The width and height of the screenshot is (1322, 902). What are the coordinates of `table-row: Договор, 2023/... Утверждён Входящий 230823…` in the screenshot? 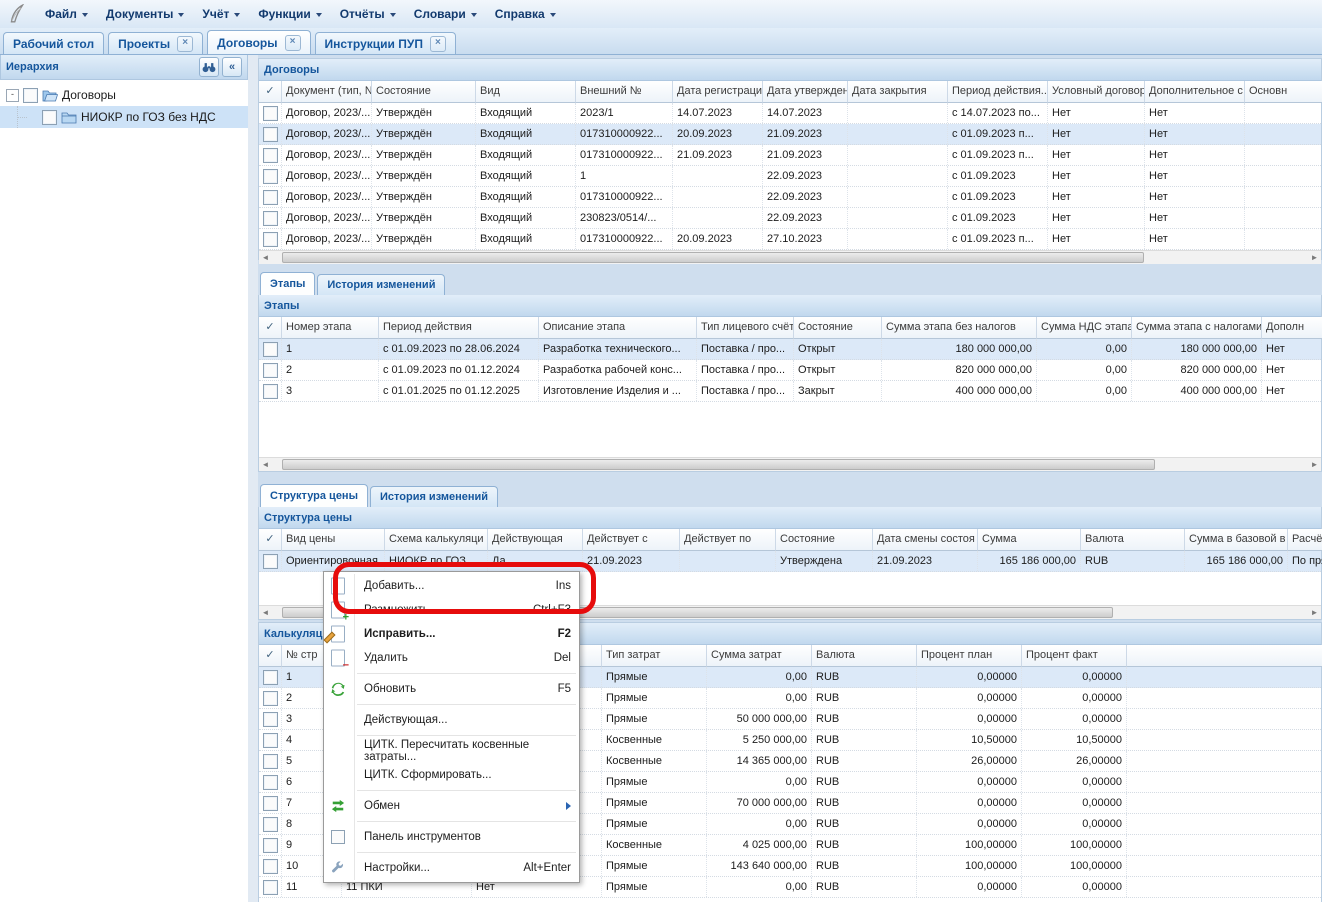 It's located at (790, 218).